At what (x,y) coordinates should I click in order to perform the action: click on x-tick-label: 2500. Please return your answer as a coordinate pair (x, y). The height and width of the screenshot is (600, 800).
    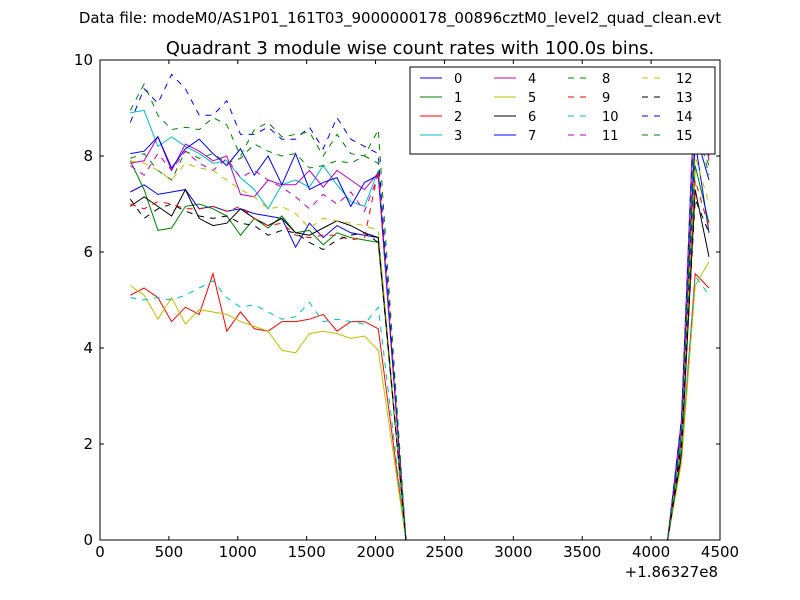
    Looking at the image, I should click on (444, 552).